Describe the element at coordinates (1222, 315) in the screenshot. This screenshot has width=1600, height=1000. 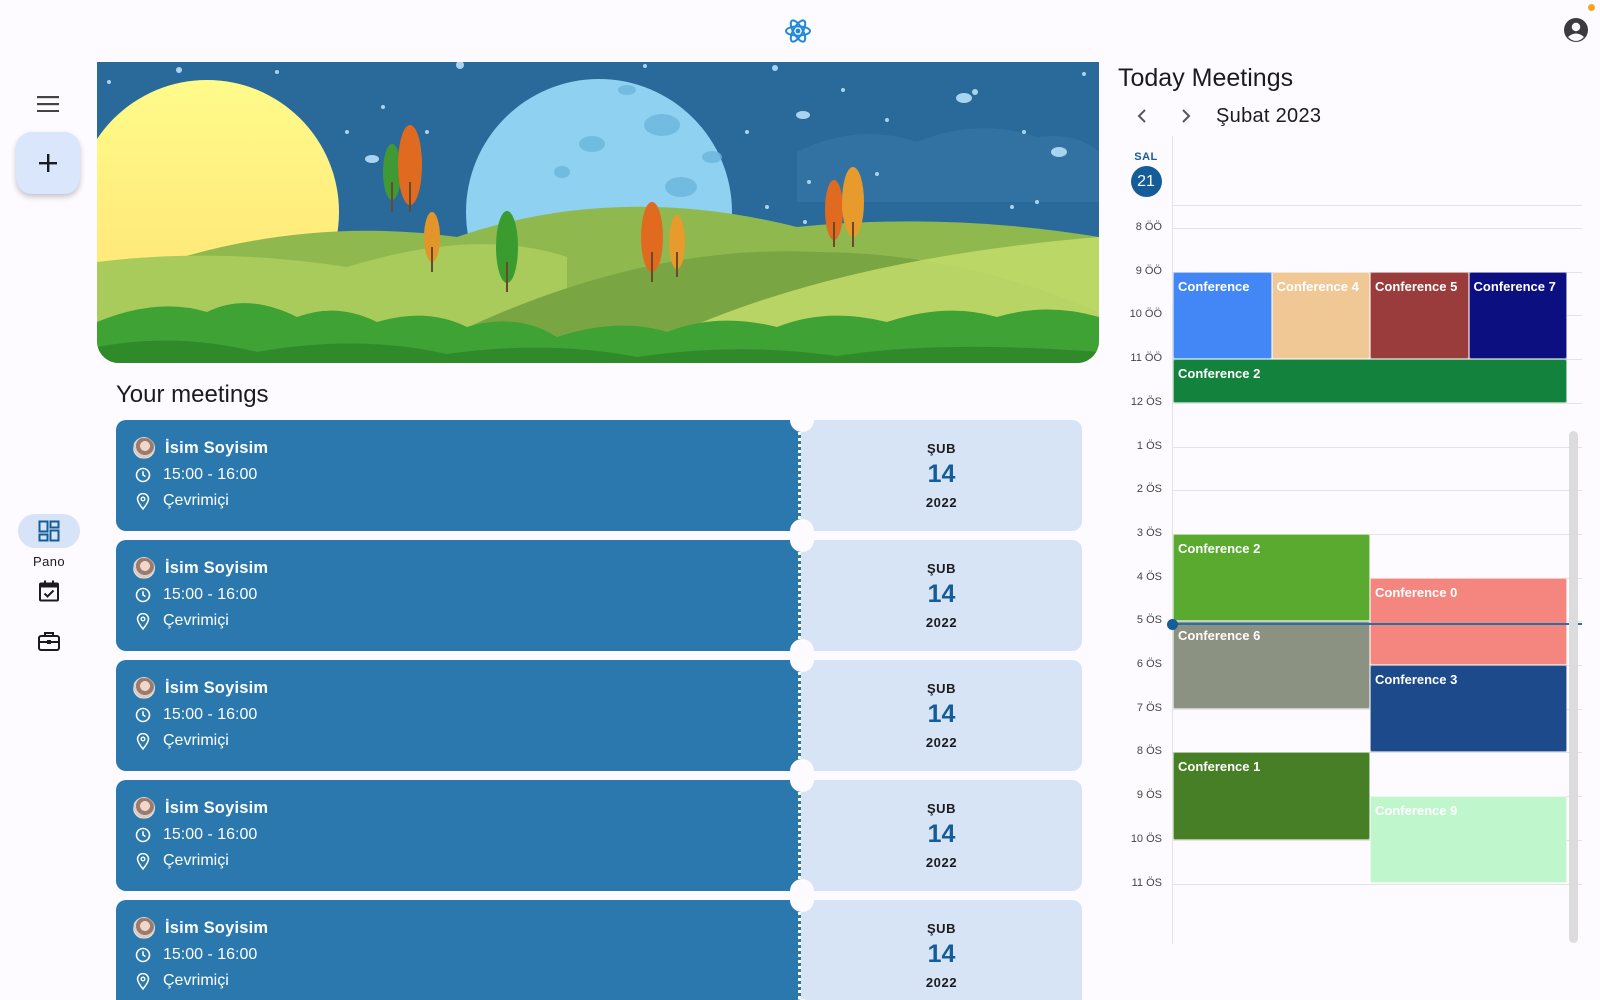
I see `calendar-event: Conference` at that location.